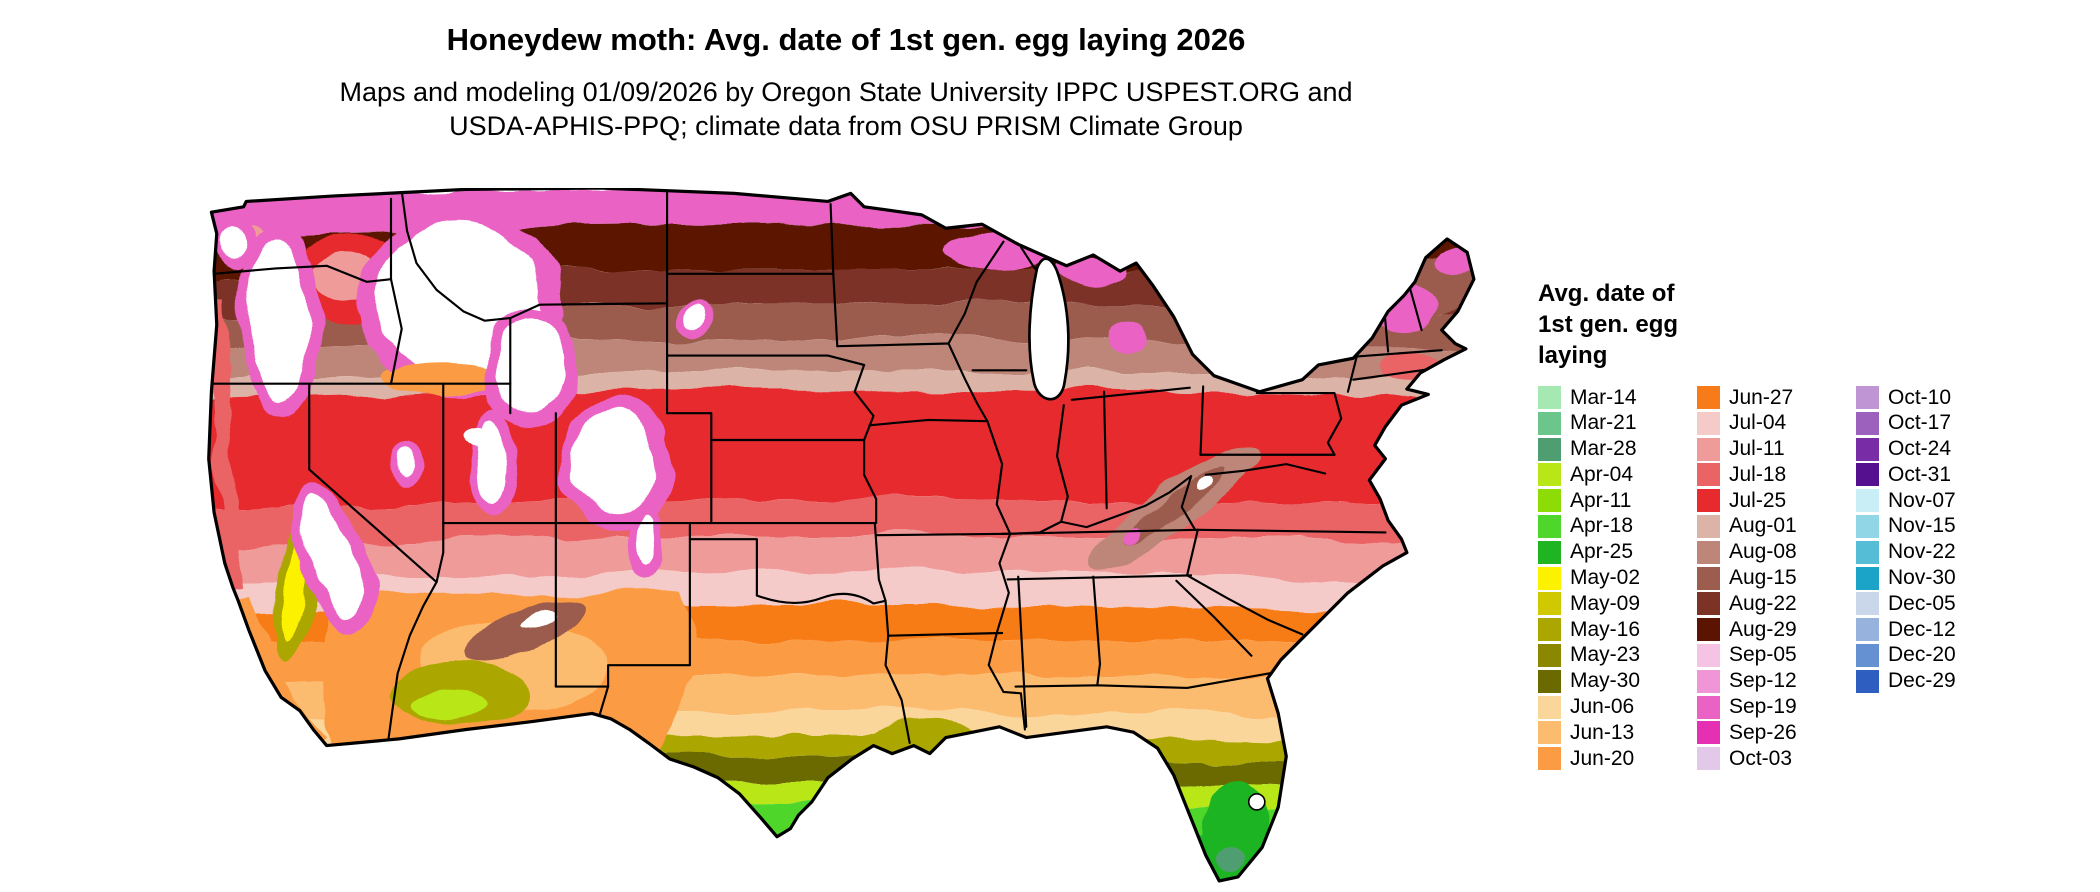  What do you see at coordinates (1589, 475) in the screenshot?
I see `legend-item: Apr-04` at bounding box center [1589, 475].